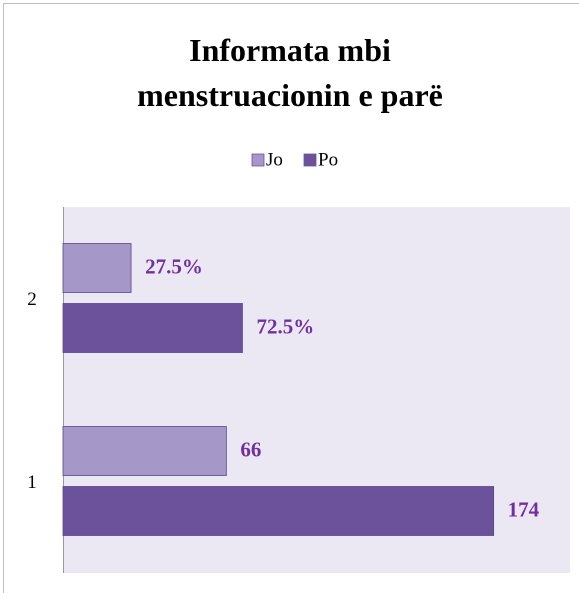  Describe the element at coordinates (524, 509) in the screenshot. I see `data-label: 174` at that location.